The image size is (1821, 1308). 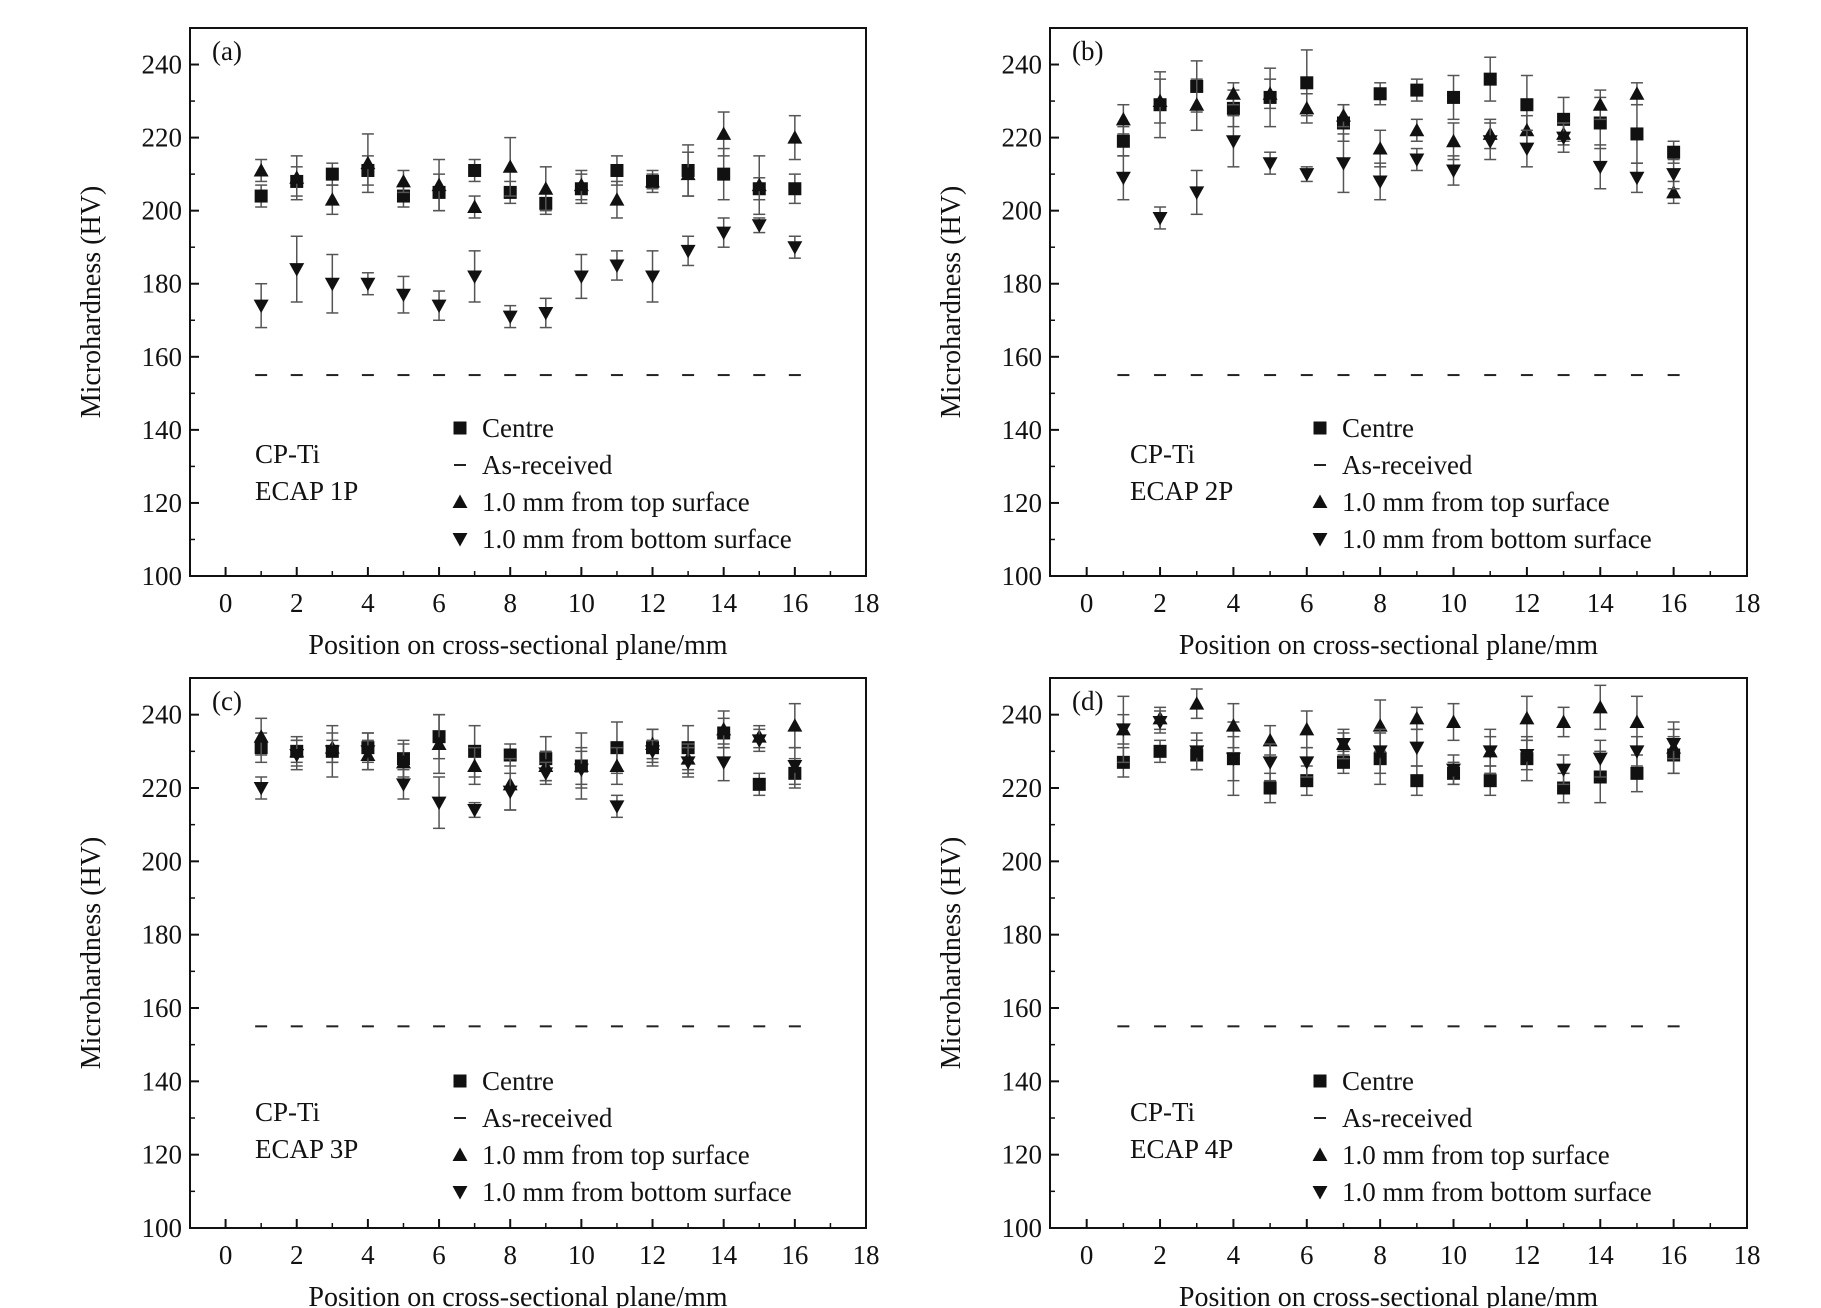 I want to click on legend-marker-triangle-up, so click(x=460, y=1154).